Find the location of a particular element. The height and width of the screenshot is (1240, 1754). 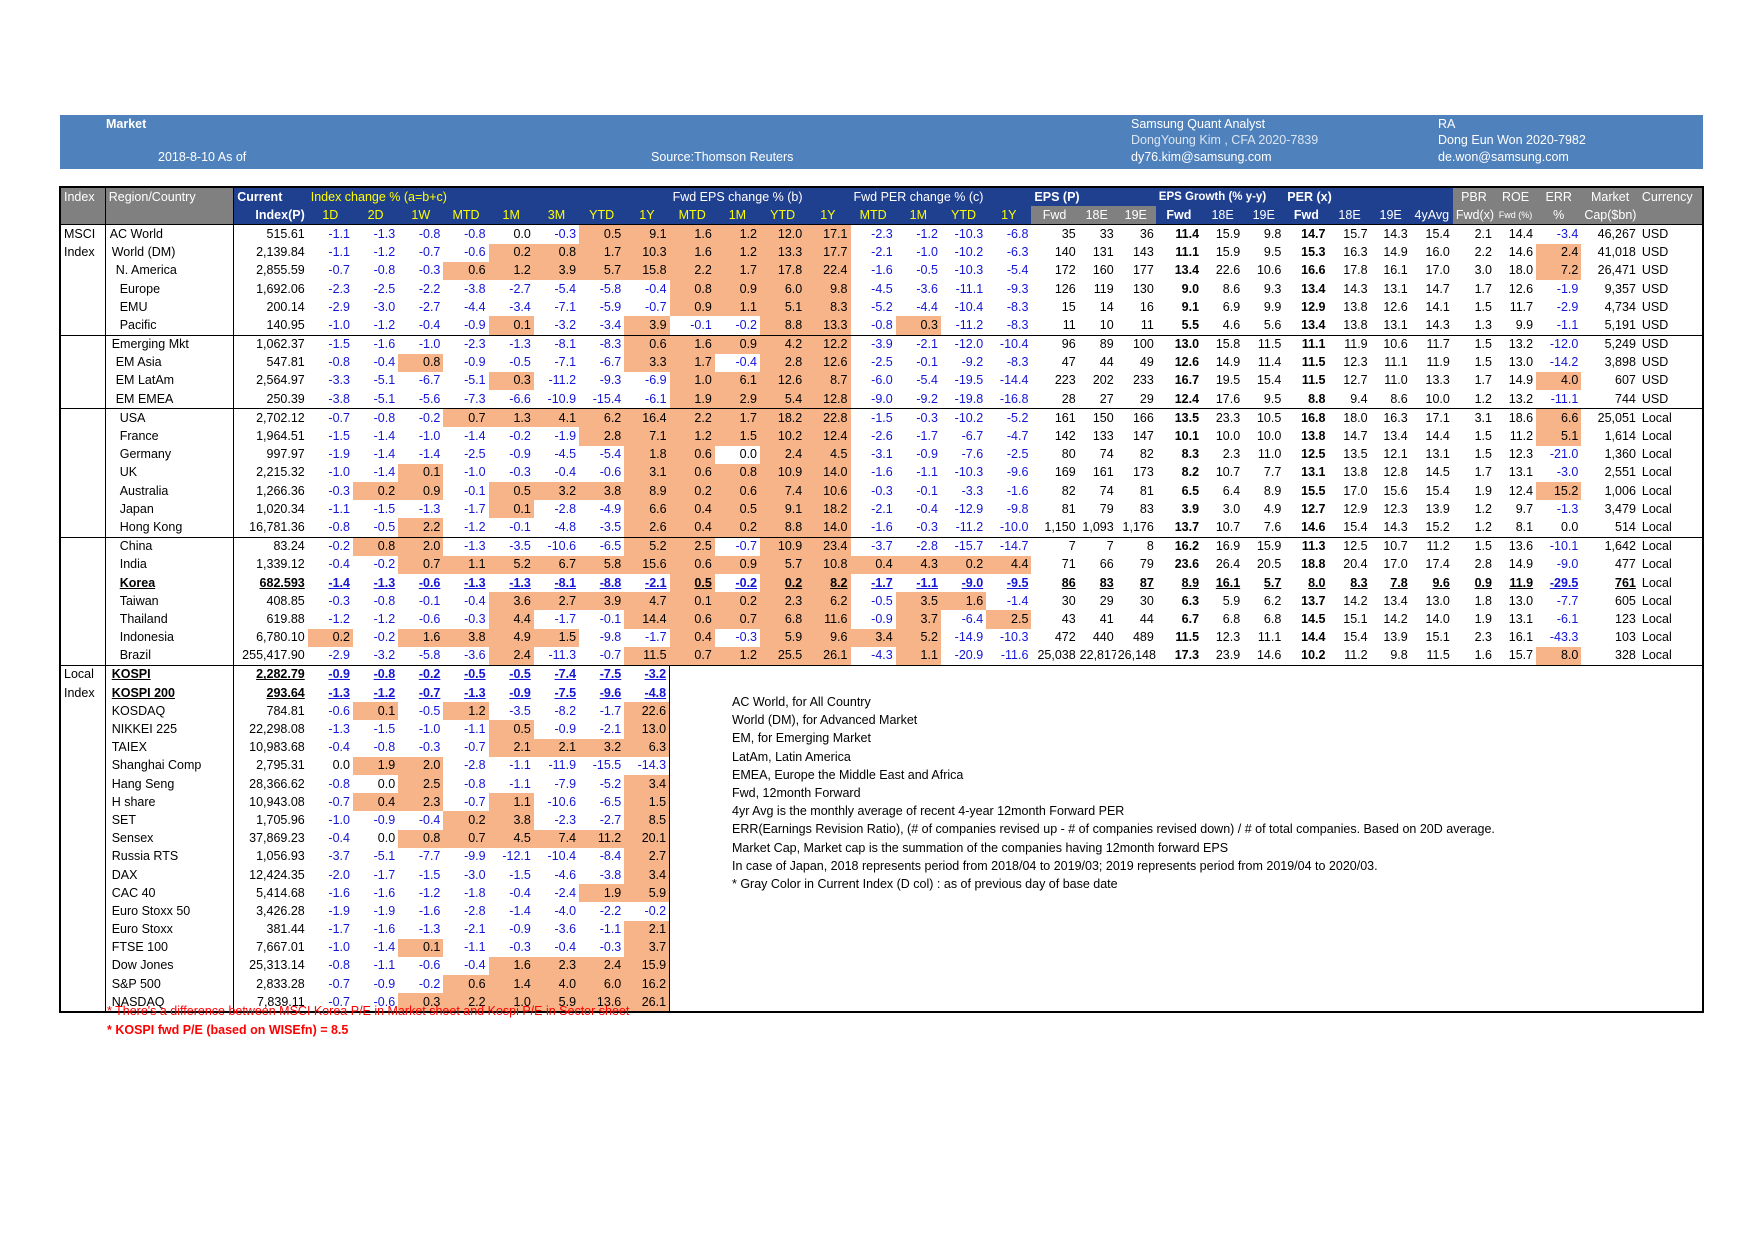

err-cell: 7.2 is located at coordinates (1559, 270).